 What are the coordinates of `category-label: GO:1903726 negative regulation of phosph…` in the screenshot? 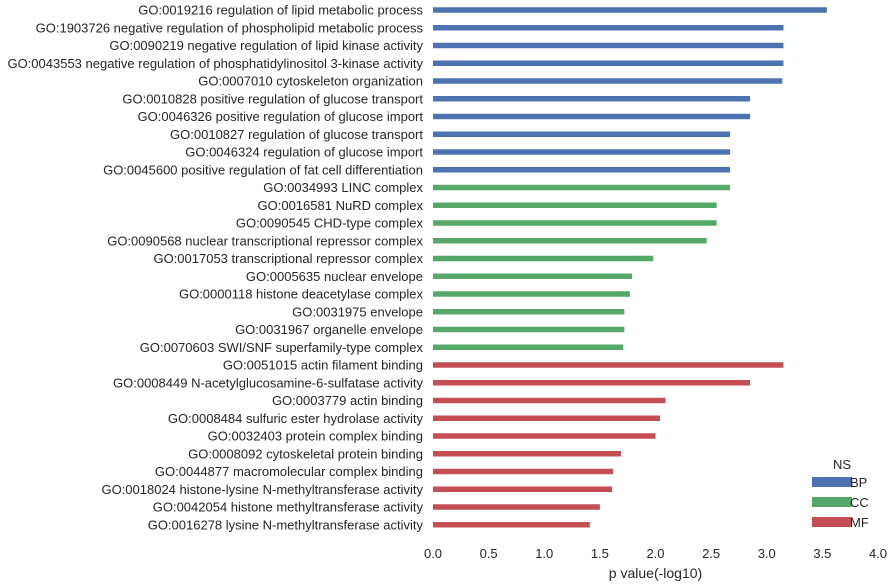 It's located at (230, 27).